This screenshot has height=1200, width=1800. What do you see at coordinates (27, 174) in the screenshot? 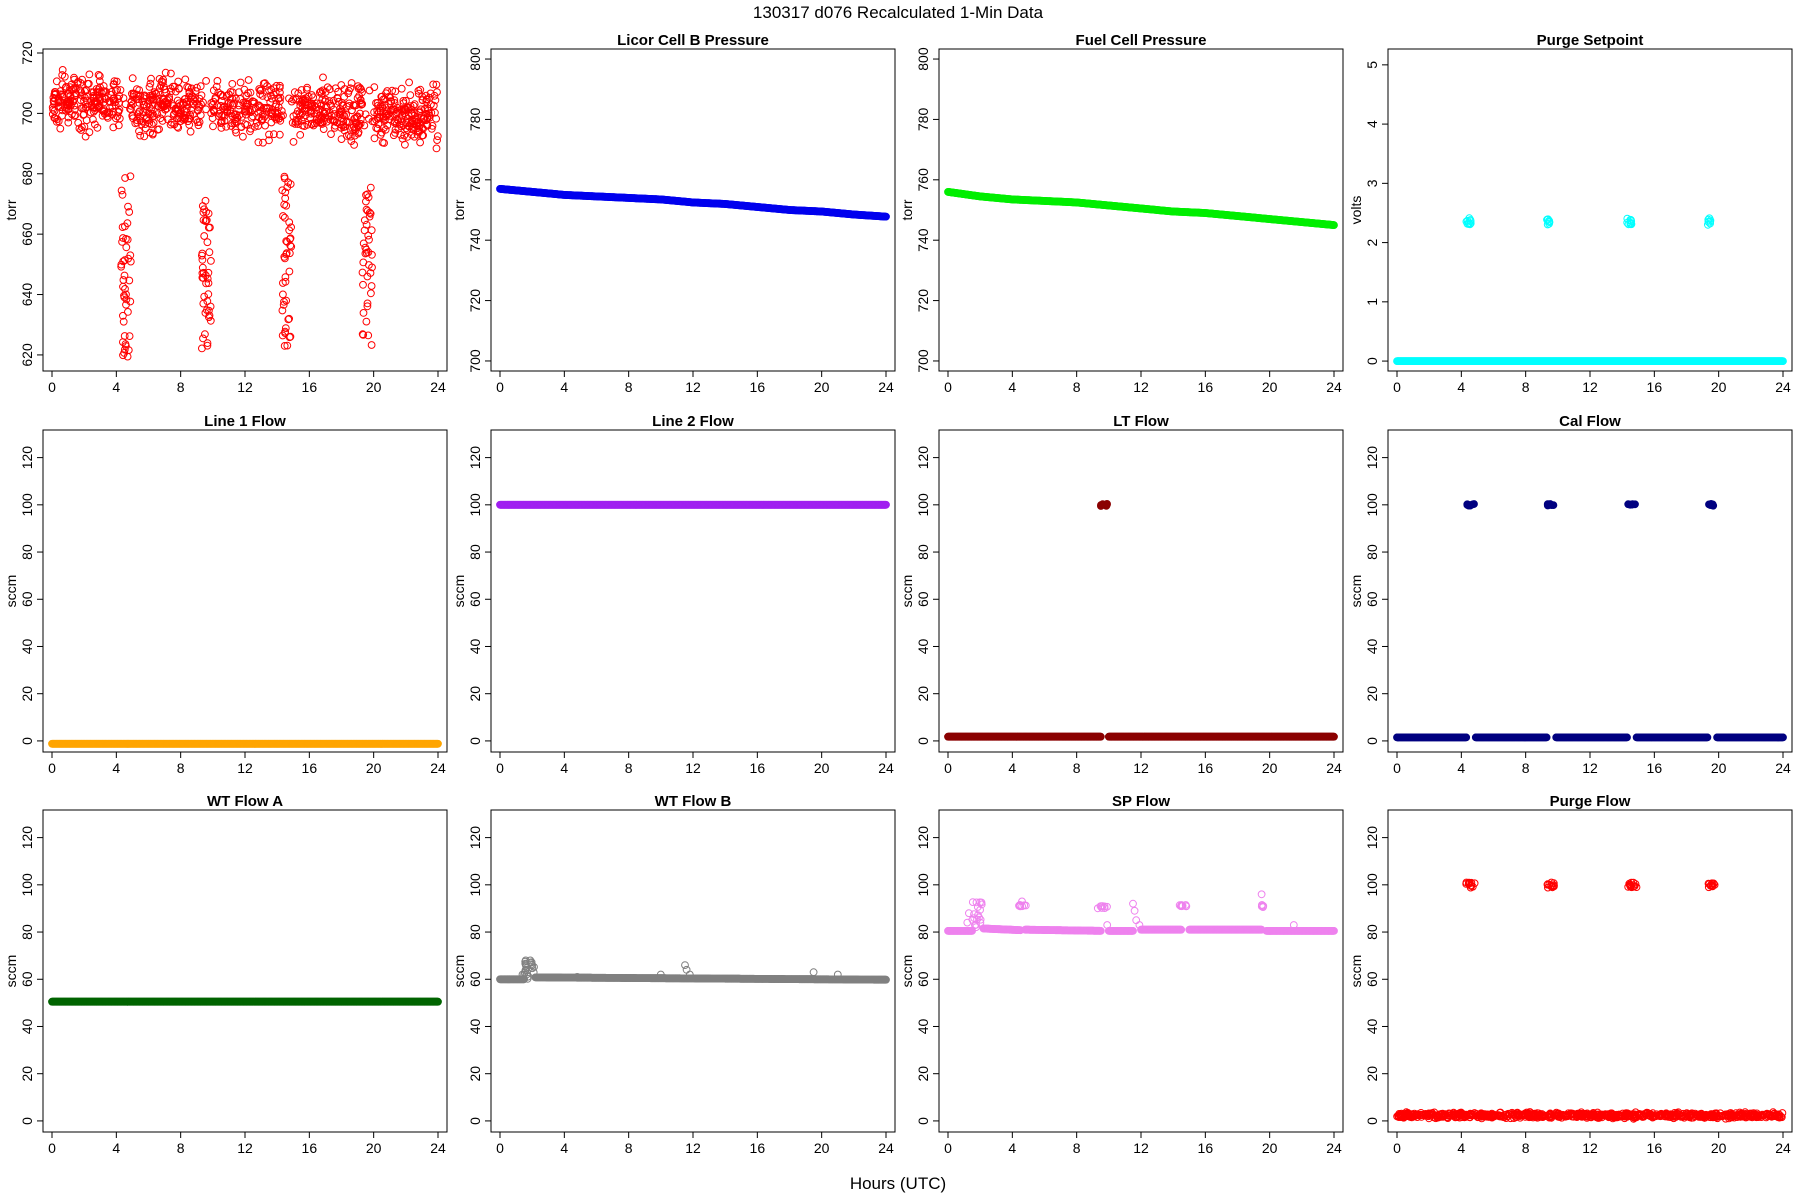
I see `y-tick-label: 680` at bounding box center [27, 174].